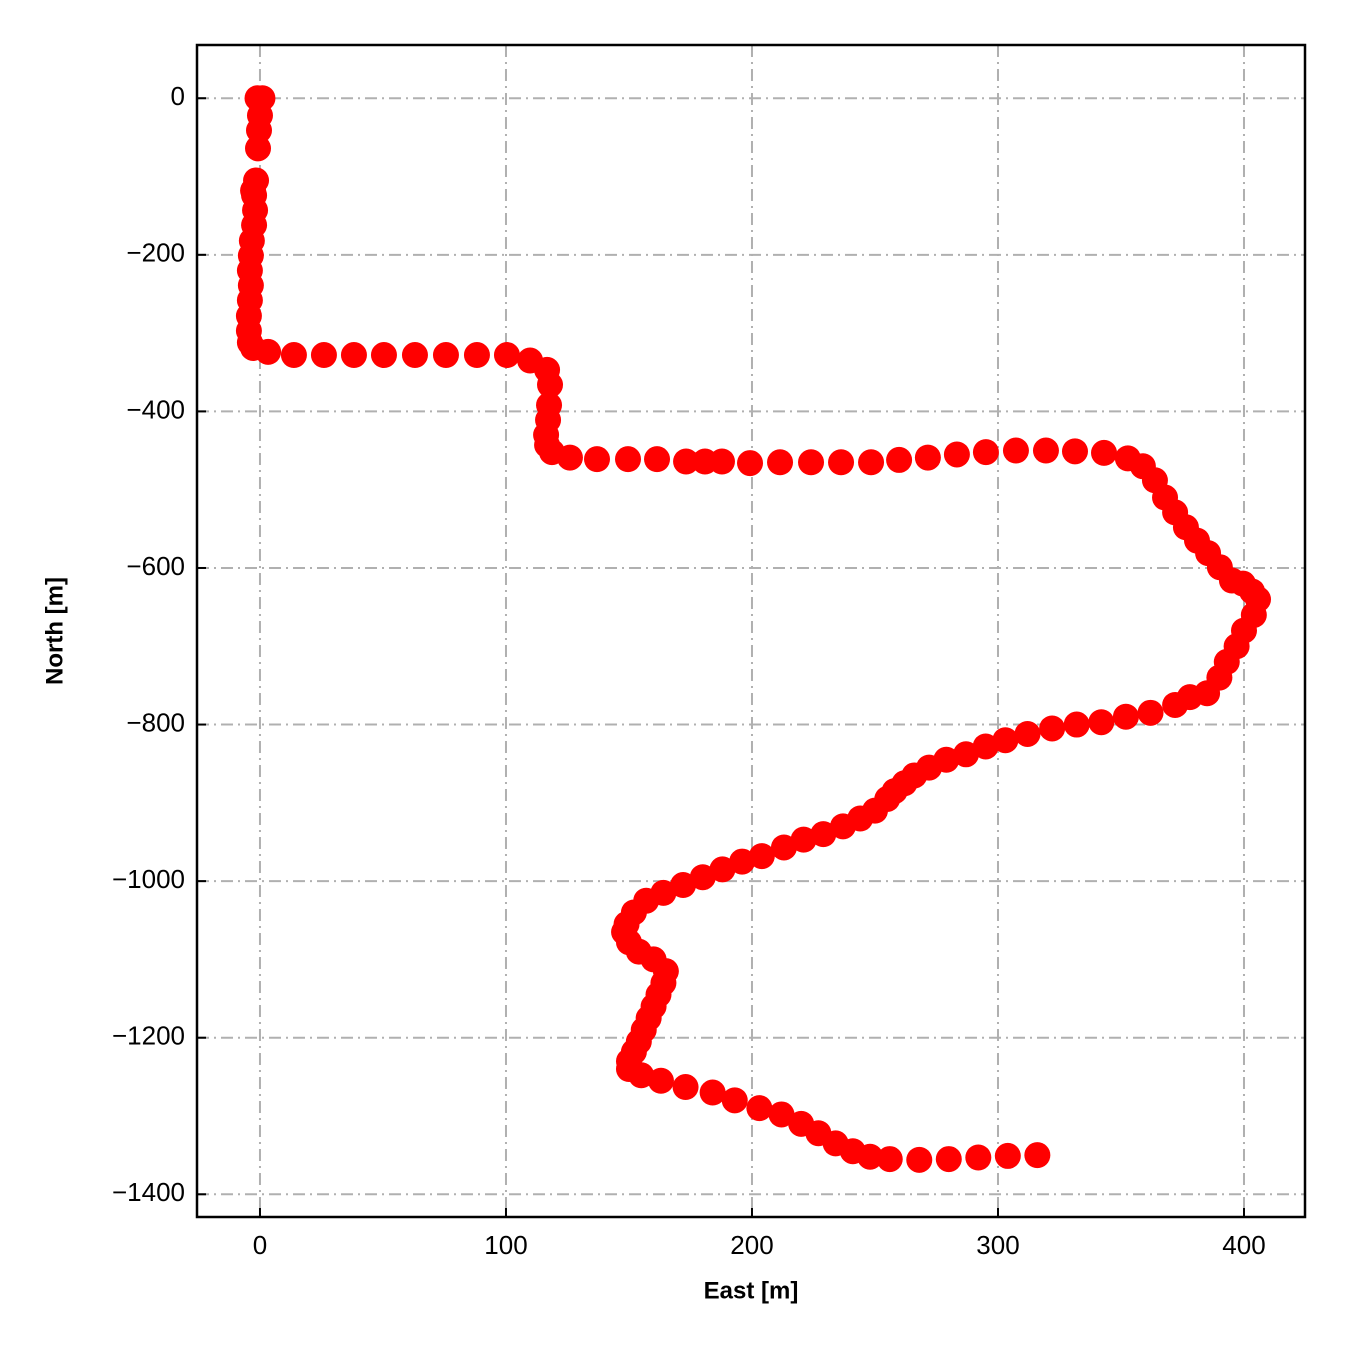  What do you see at coordinates (155, 566) in the screenshot?
I see `y-tick-label: −600` at bounding box center [155, 566].